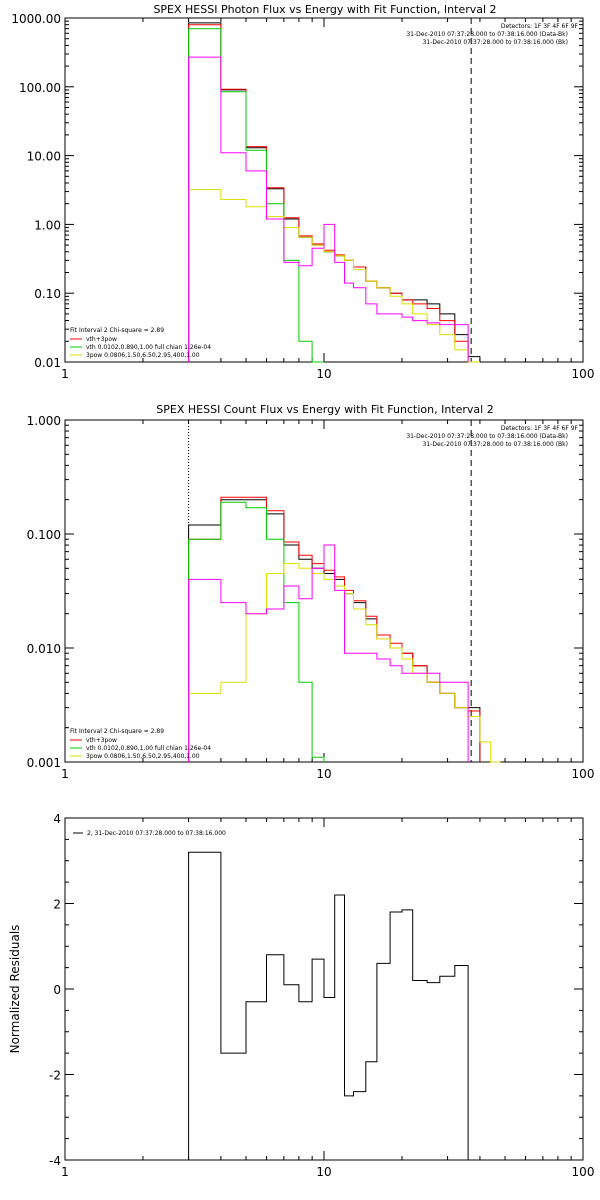 This screenshot has height=1200, width=600. What do you see at coordinates (57, 819) in the screenshot?
I see `y-tick-label: 4` at bounding box center [57, 819].